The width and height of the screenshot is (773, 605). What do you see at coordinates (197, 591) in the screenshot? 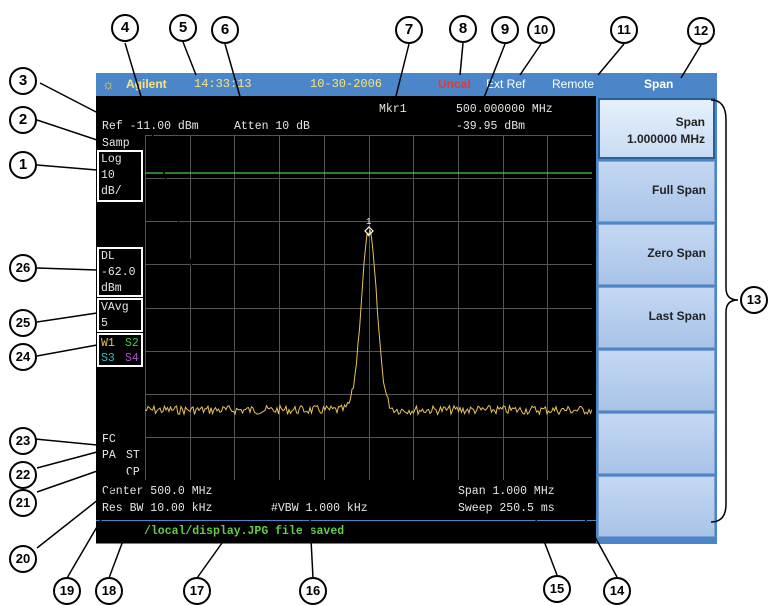
I see `callout-17: 17` at bounding box center [197, 591].